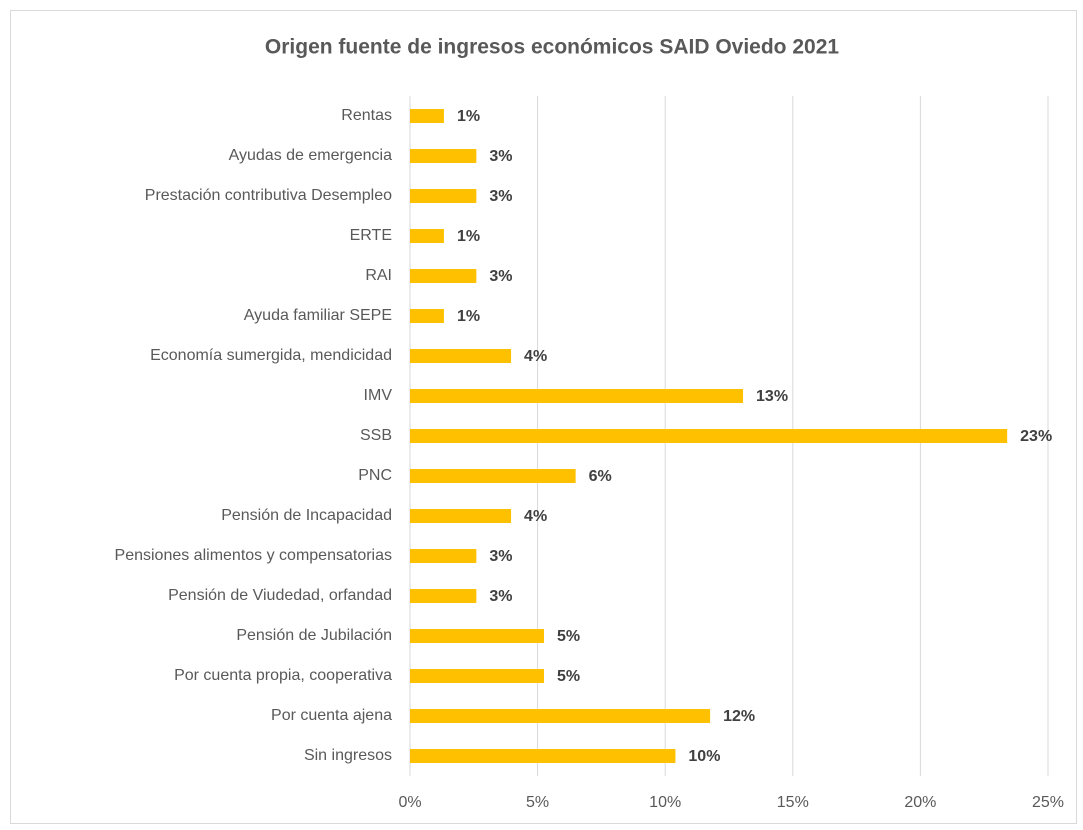 This screenshot has height=830, width=1083. I want to click on y-tick-label: IMV, so click(378, 395).